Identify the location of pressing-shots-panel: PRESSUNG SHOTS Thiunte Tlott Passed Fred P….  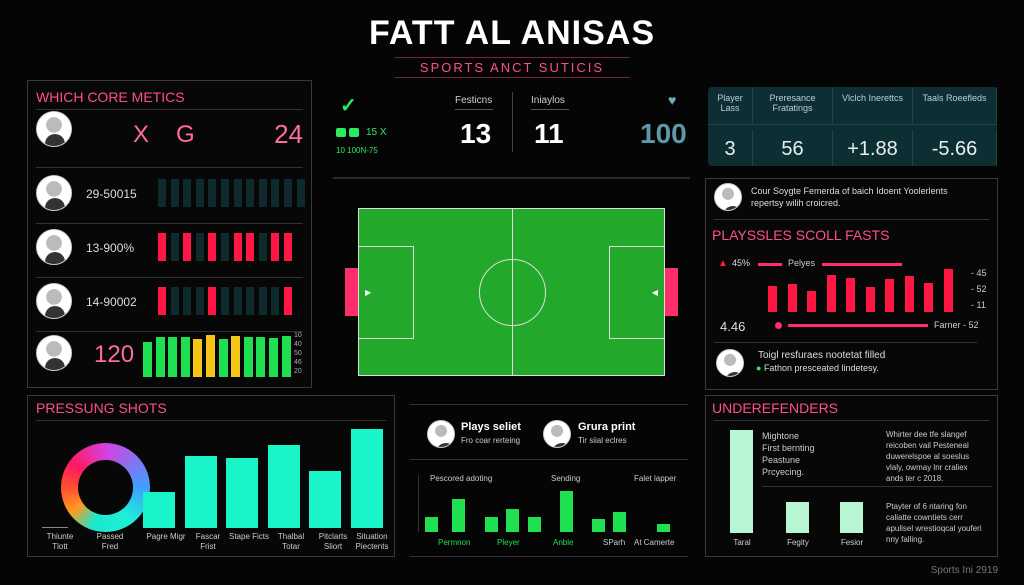
(211, 476).